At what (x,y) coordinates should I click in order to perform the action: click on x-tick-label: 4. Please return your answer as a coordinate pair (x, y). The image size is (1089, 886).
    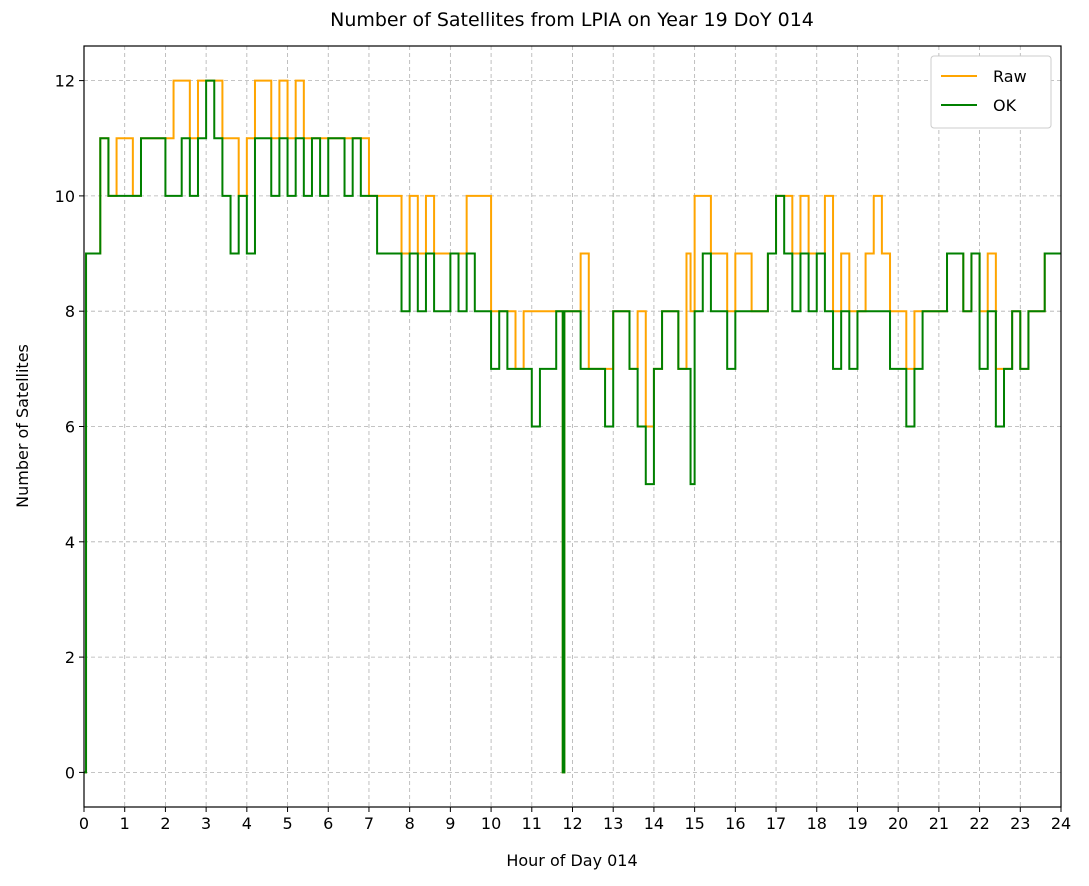
    Looking at the image, I should click on (247, 823).